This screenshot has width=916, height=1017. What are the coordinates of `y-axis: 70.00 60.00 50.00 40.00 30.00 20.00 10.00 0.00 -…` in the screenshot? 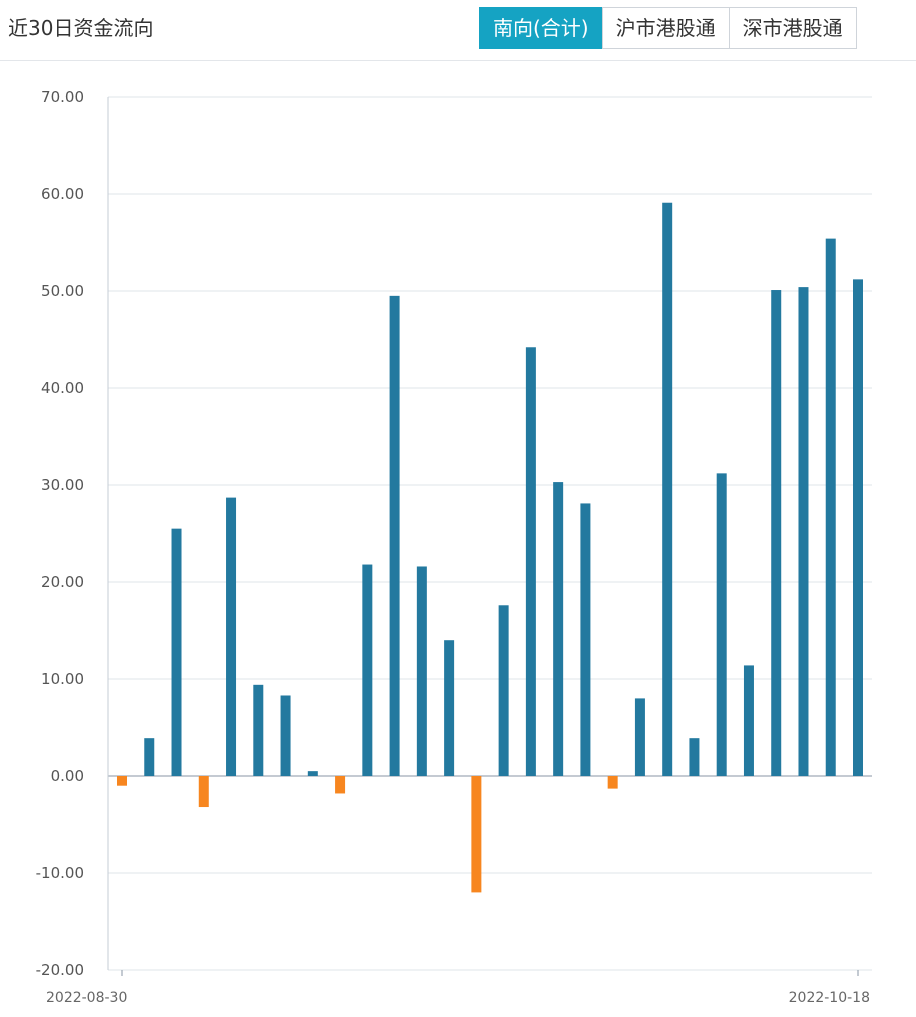 It's located at (72, 533).